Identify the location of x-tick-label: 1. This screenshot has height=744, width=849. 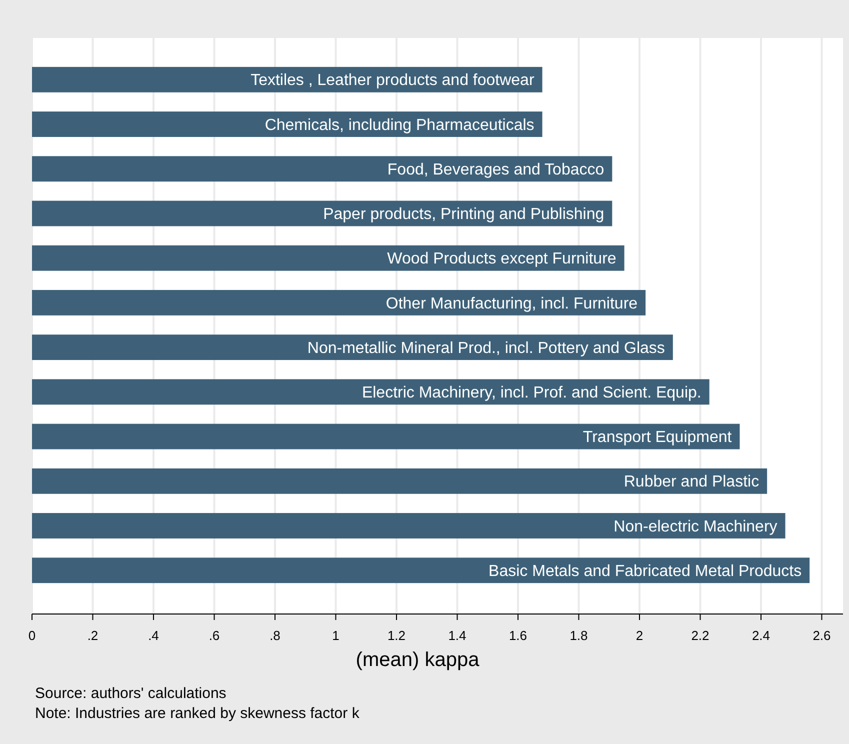
(336, 635).